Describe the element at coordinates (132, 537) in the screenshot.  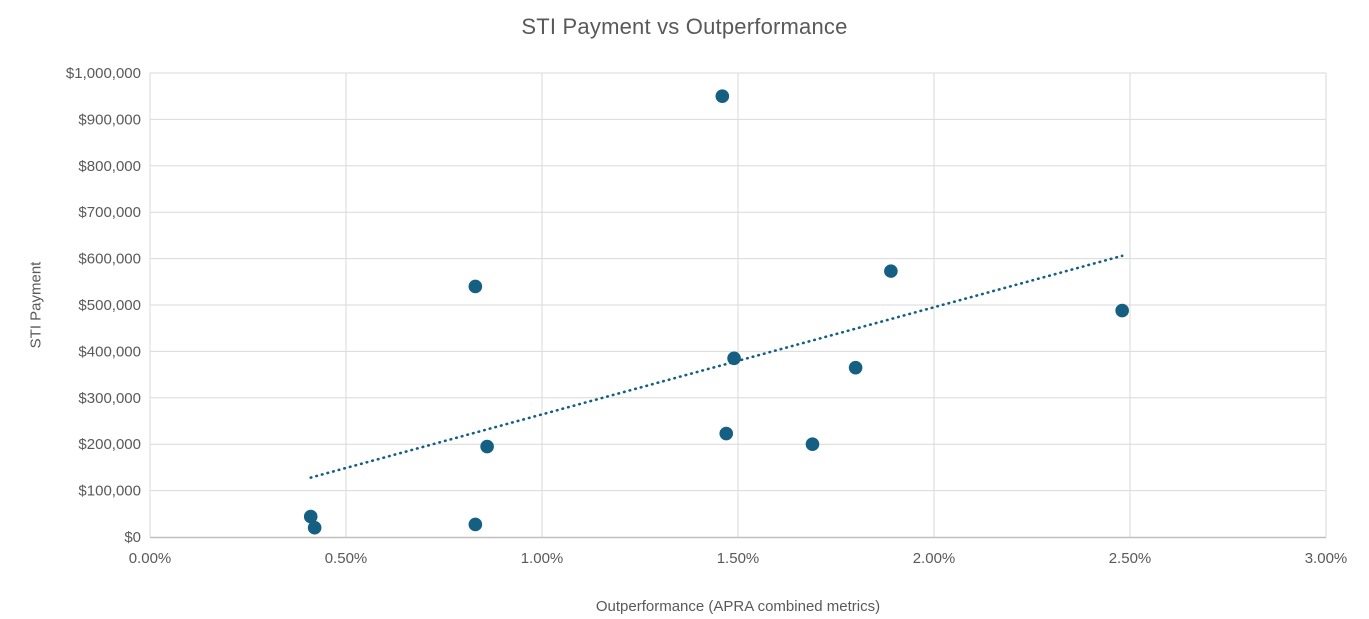
I see `y-tick-label: $0` at that location.